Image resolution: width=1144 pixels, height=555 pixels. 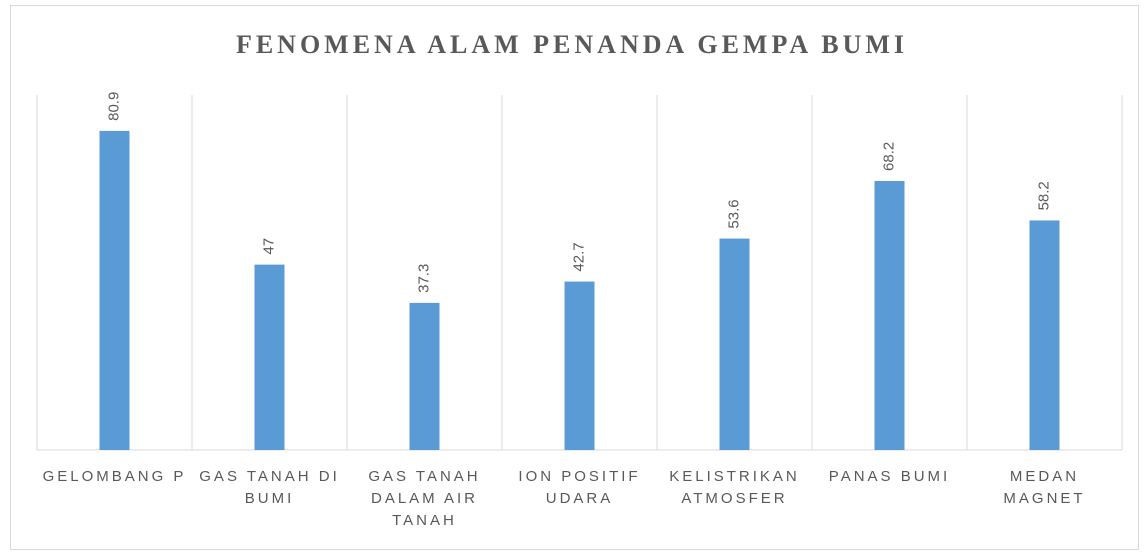 What do you see at coordinates (423, 278) in the screenshot?
I see `data-label: 37.3` at bounding box center [423, 278].